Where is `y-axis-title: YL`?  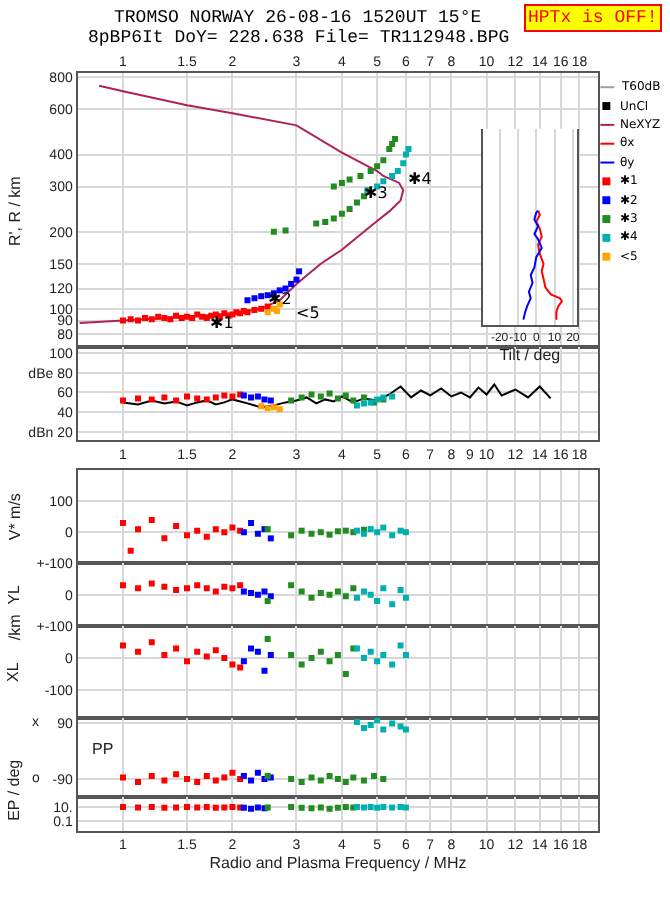
y-axis-title: YL is located at coordinates (14, 594).